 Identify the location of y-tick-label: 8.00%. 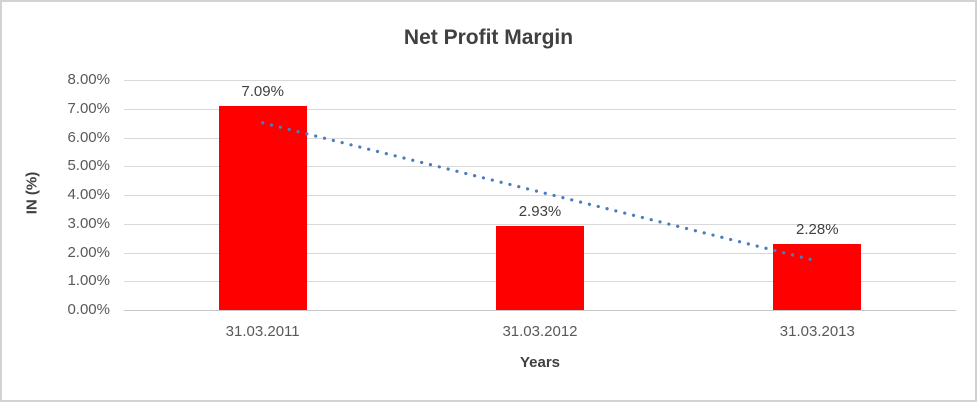
(88, 79).